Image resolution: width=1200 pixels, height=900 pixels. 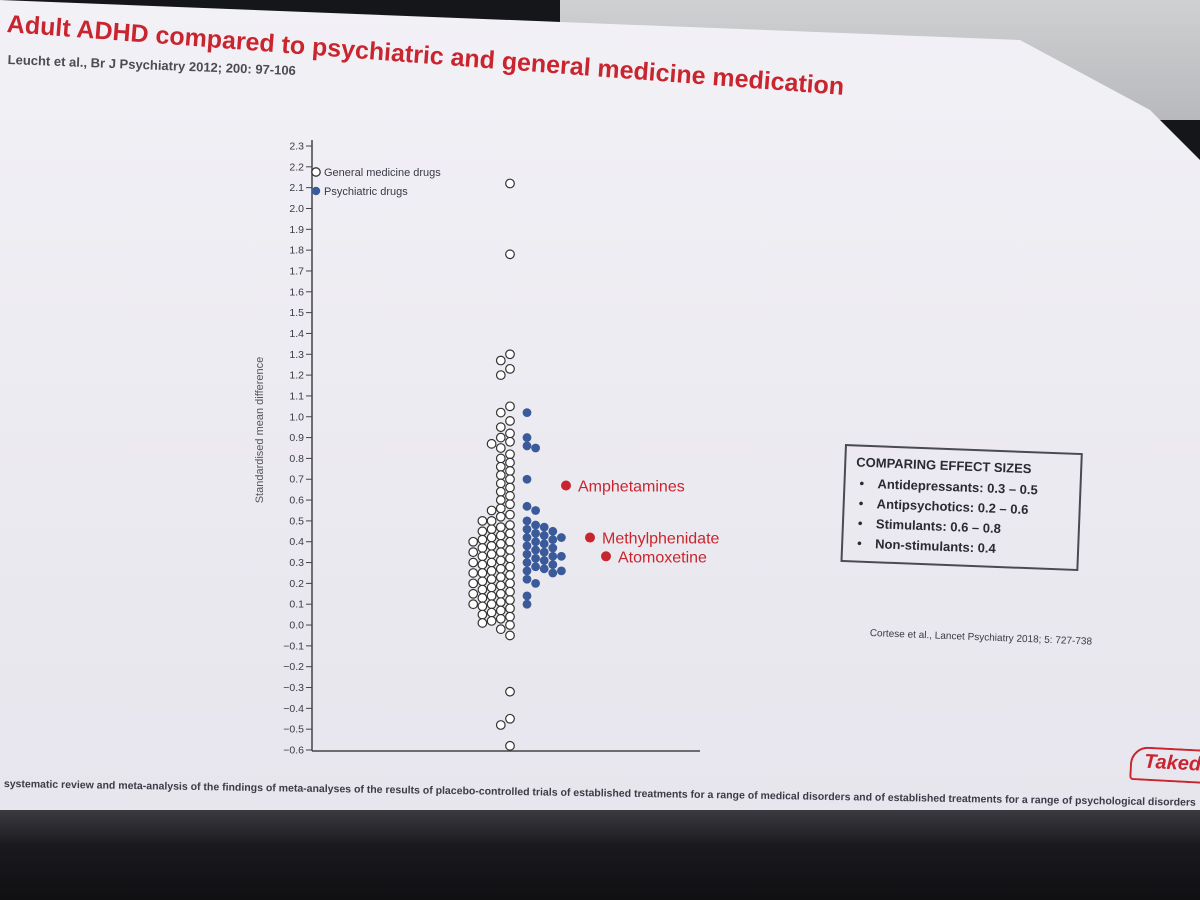 I want to click on y-tick-label: 0.7, so click(x=296, y=480).